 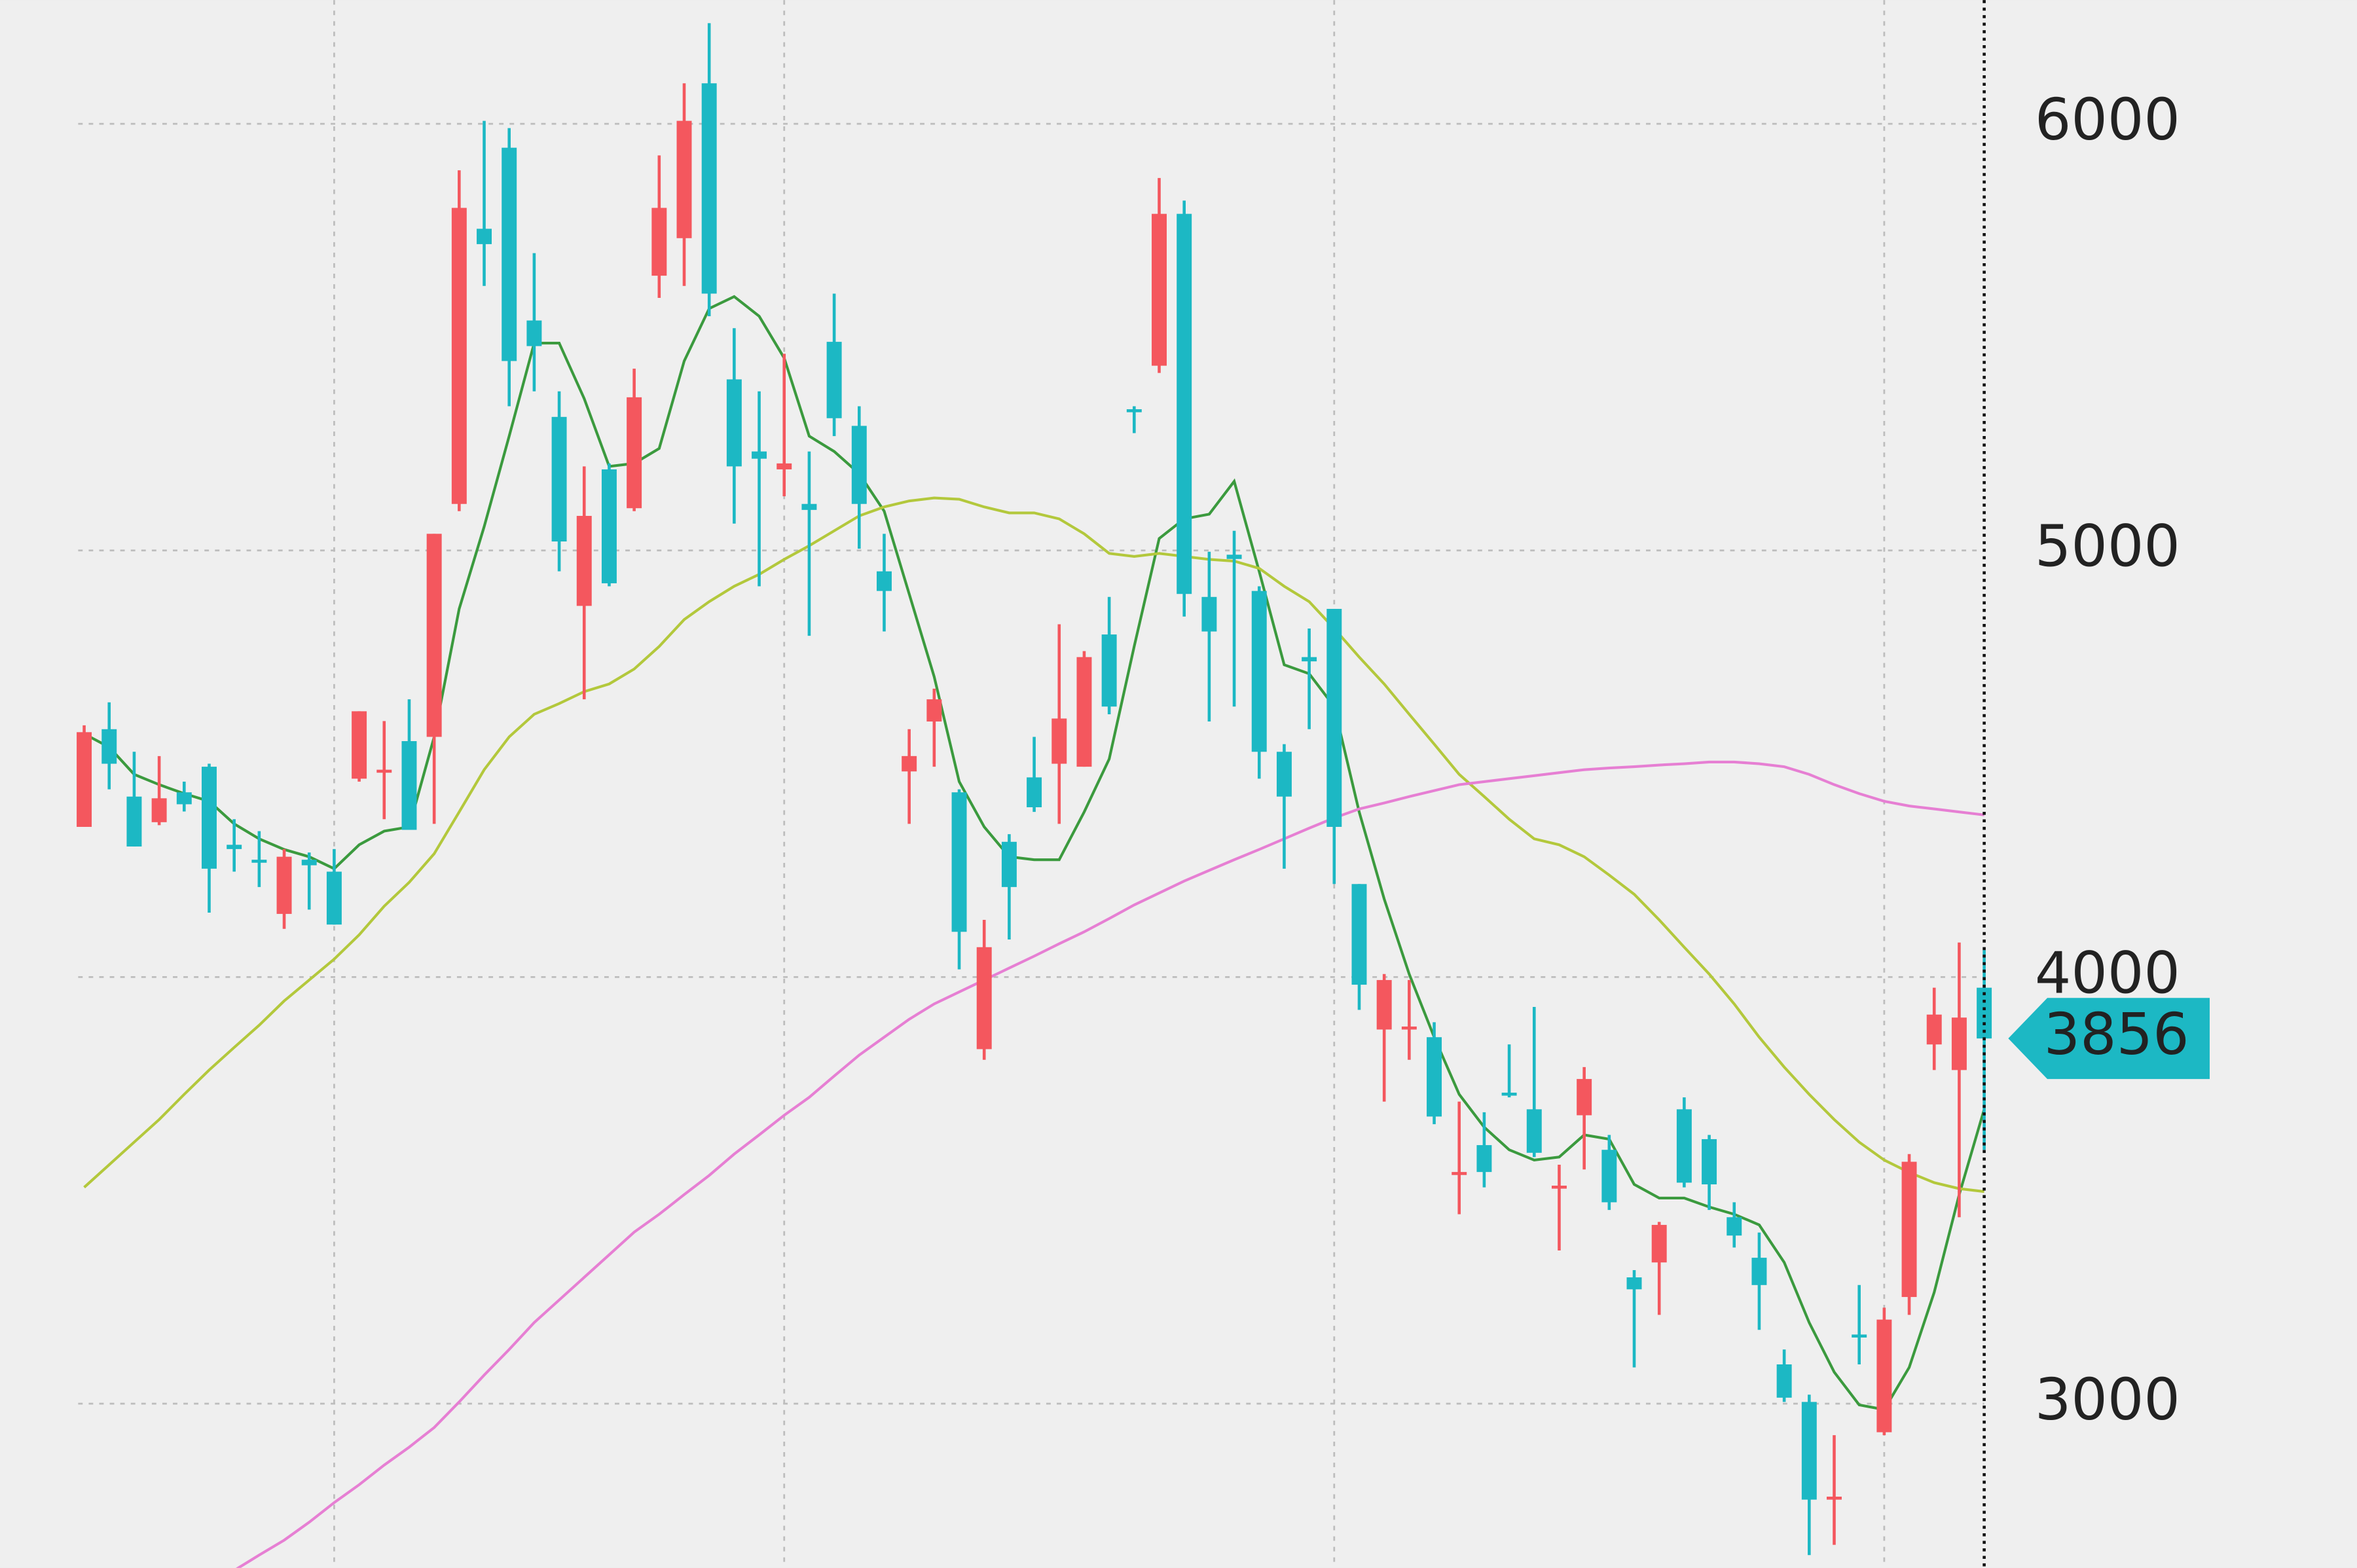 What do you see at coordinates (2109, 759) in the screenshot?
I see `y-axis: 3000 4000 5000 6000 3856` at bounding box center [2109, 759].